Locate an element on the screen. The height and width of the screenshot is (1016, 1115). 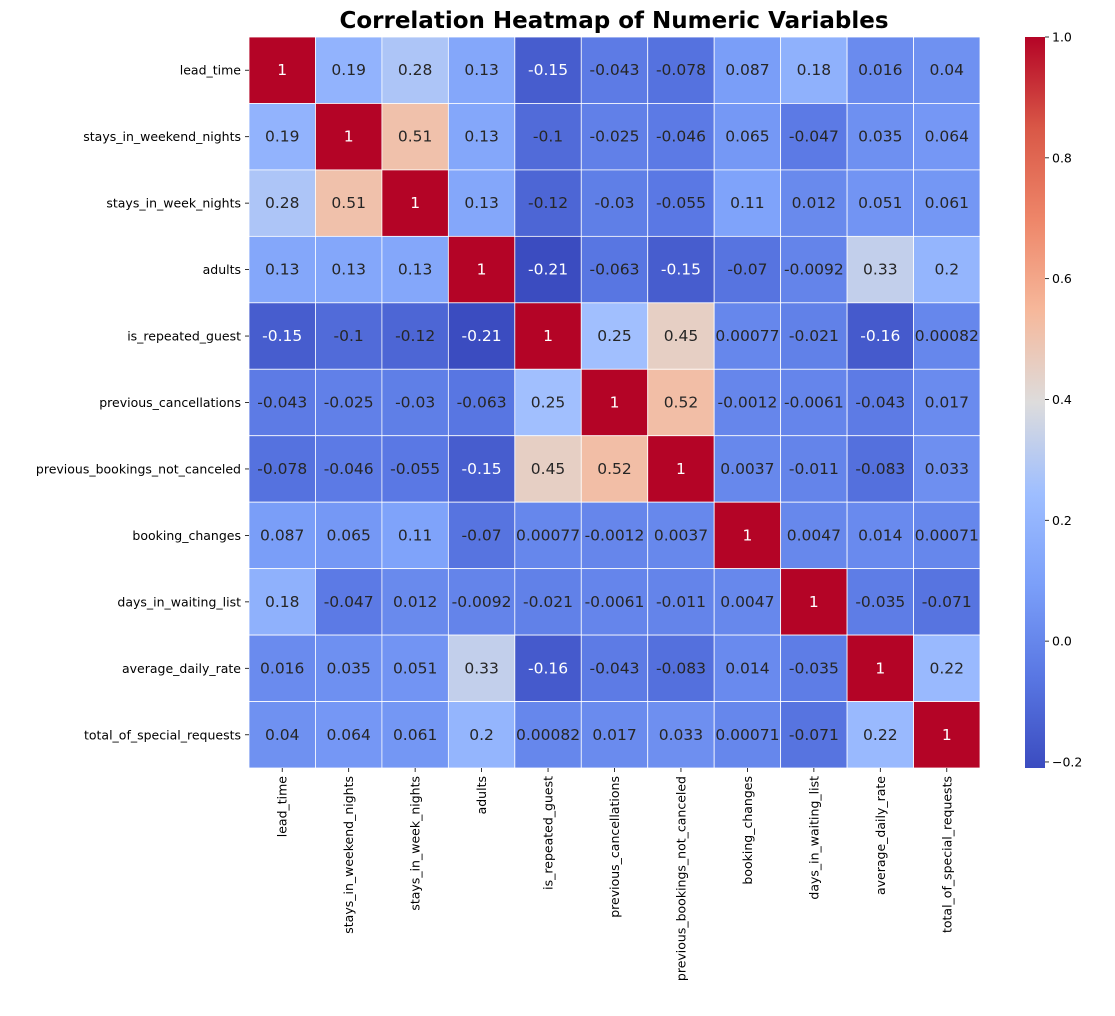
cell-annotation: -0.035 is located at coordinates (880, 602).